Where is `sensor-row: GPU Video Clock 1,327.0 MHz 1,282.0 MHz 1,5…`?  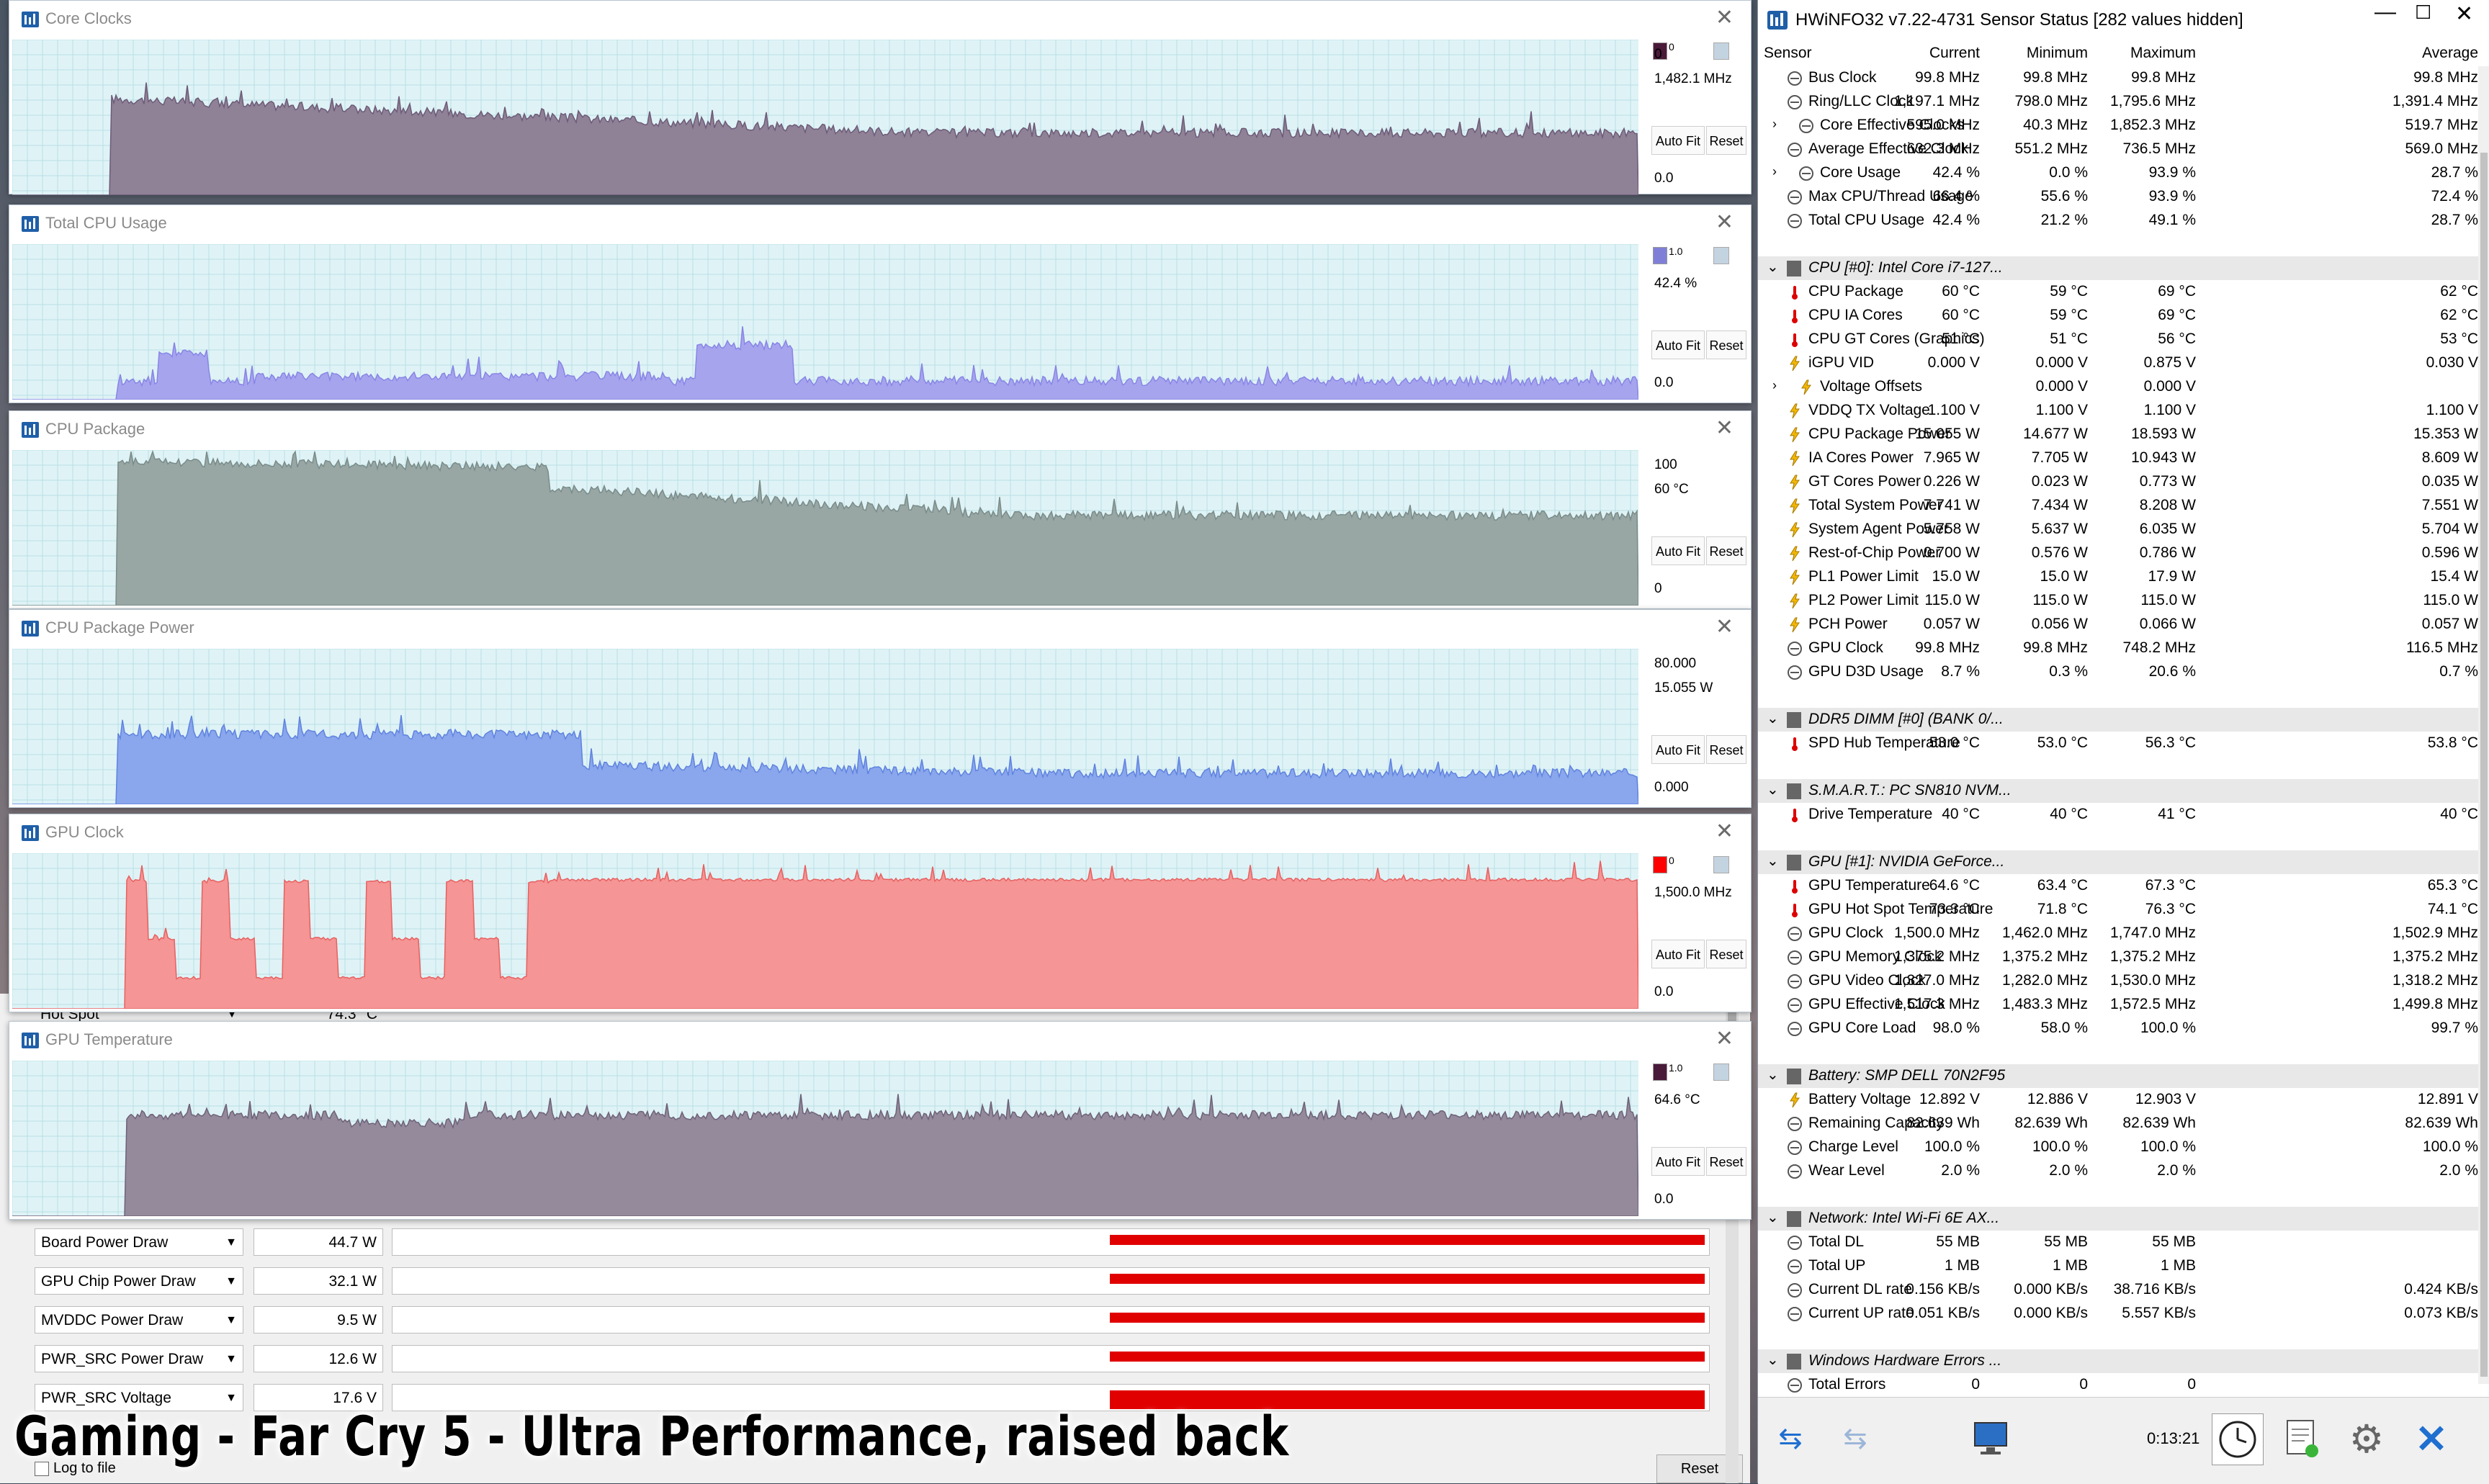
sensor-row: GPU Video Clock 1,327.0 MHz 1,282.0 MHz 1,5… is located at coordinates (2118, 981).